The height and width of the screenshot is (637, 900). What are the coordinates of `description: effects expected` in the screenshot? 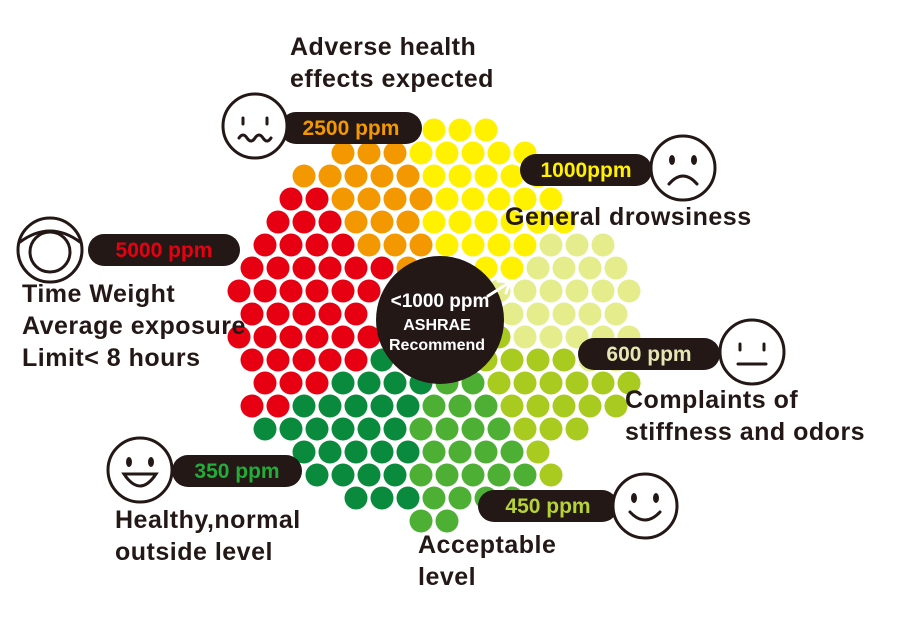 It's located at (392, 79).